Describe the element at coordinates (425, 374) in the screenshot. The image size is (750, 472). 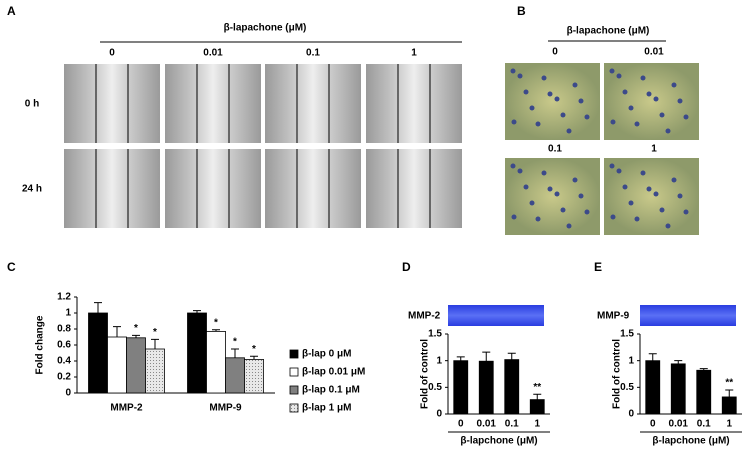
I see `y-axis-label: Fold of control` at that location.